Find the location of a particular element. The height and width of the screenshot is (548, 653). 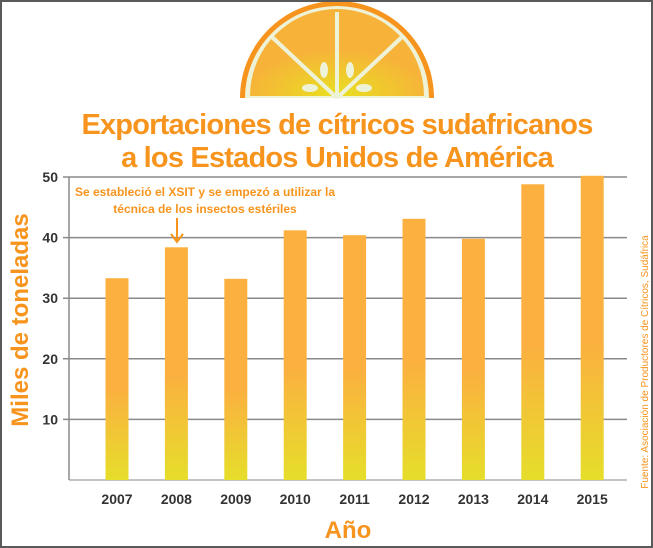

x-tick-label: 2014 is located at coordinates (532, 499).